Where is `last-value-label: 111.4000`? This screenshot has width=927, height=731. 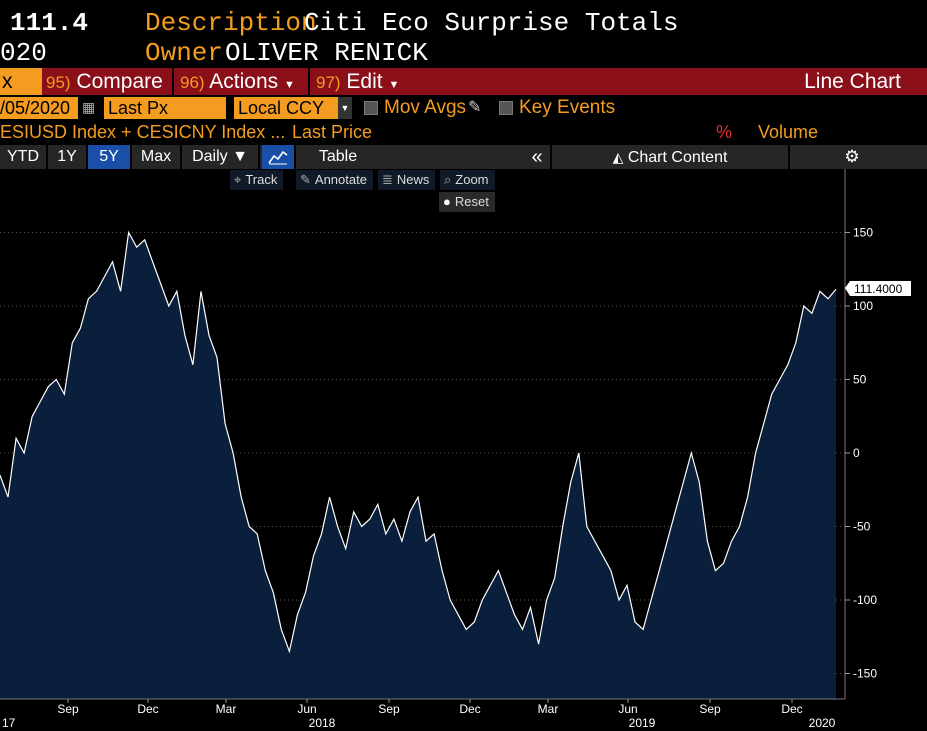 last-value-label: 111.4000 is located at coordinates (878, 289).